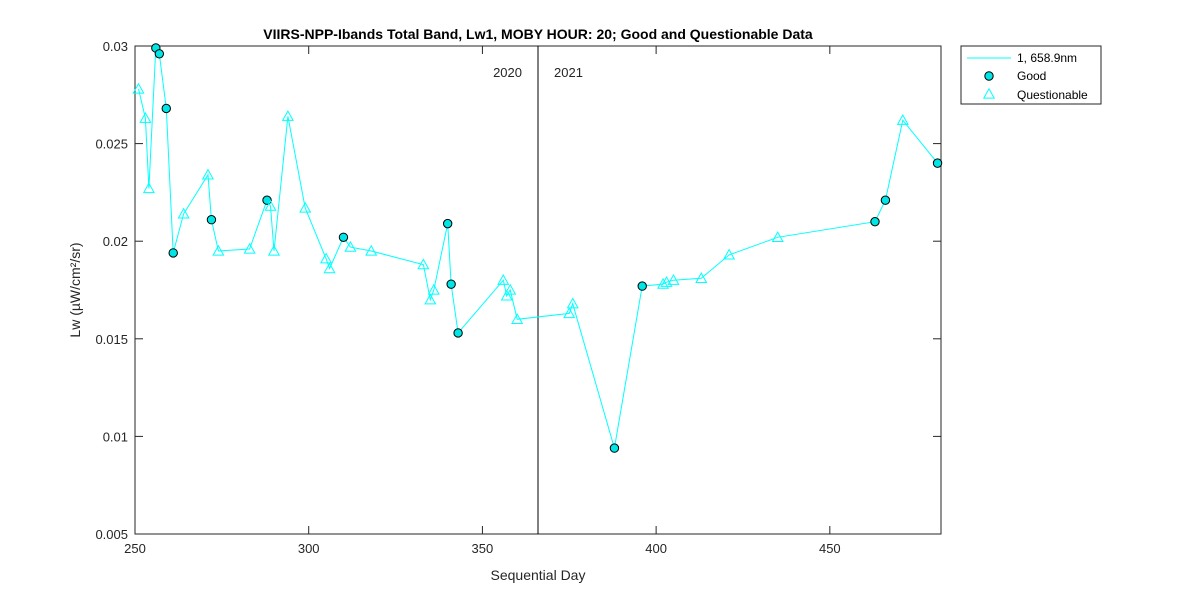  Describe the element at coordinates (483, 548) in the screenshot. I see `x-tick-label: 350` at that location.